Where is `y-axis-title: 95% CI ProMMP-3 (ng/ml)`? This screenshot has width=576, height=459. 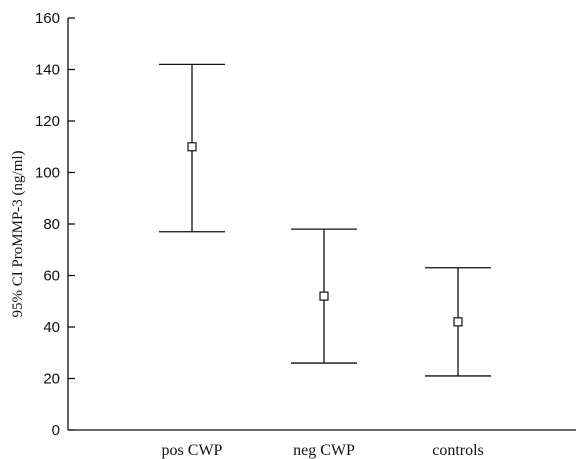
y-axis-title: 95% CI ProMMP-3 (ng/ml) is located at coordinates (18, 233).